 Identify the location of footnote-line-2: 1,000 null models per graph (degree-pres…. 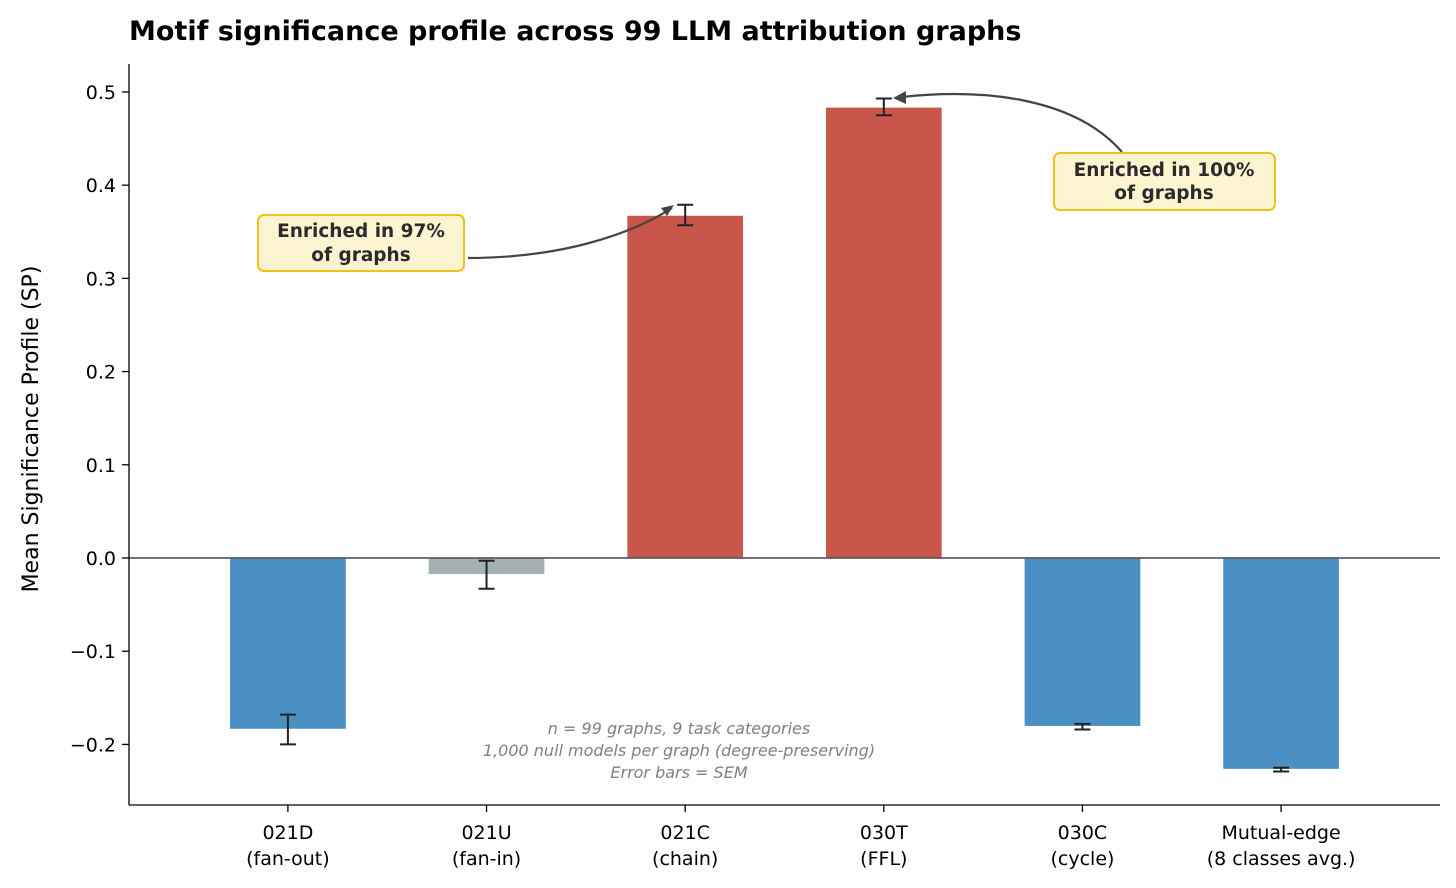
(679, 750).